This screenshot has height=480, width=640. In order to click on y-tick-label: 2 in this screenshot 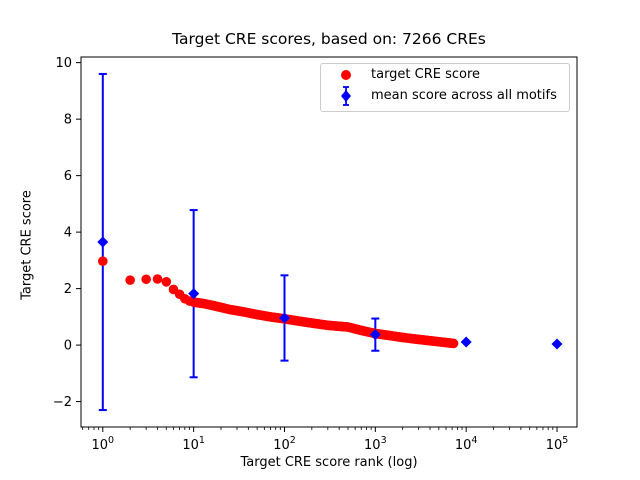, I will do `click(68, 289)`.